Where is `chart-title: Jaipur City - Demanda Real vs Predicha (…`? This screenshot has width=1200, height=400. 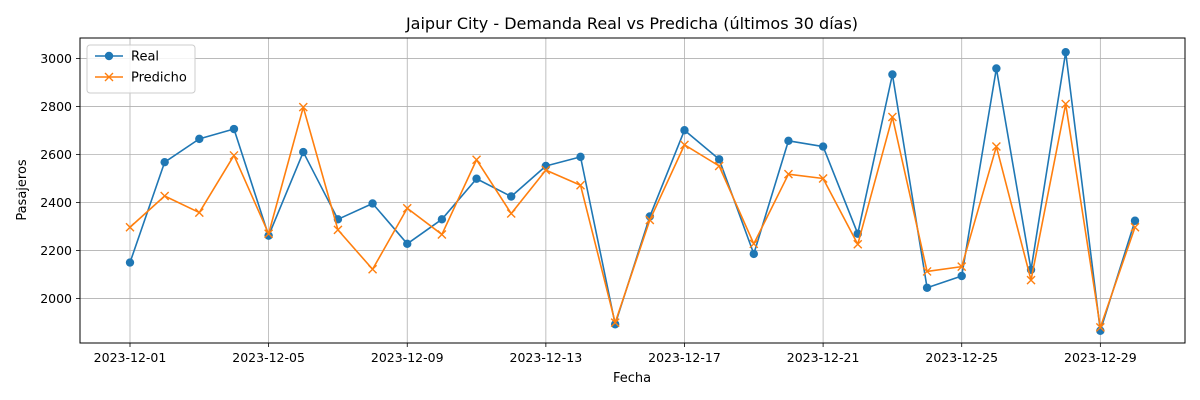 chart-title: Jaipur City - Demanda Real vs Predicha (… is located at coordinates (631, 23).